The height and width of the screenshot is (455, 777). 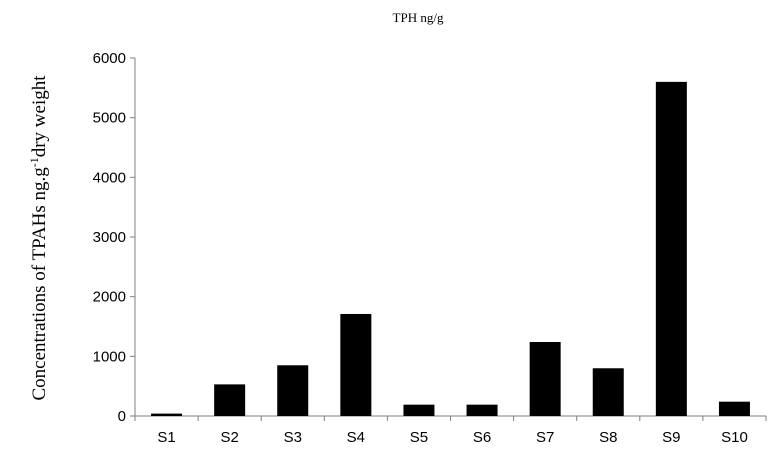 I want to click on chart-title: TPH ng/g, so click(x=418, y=17).